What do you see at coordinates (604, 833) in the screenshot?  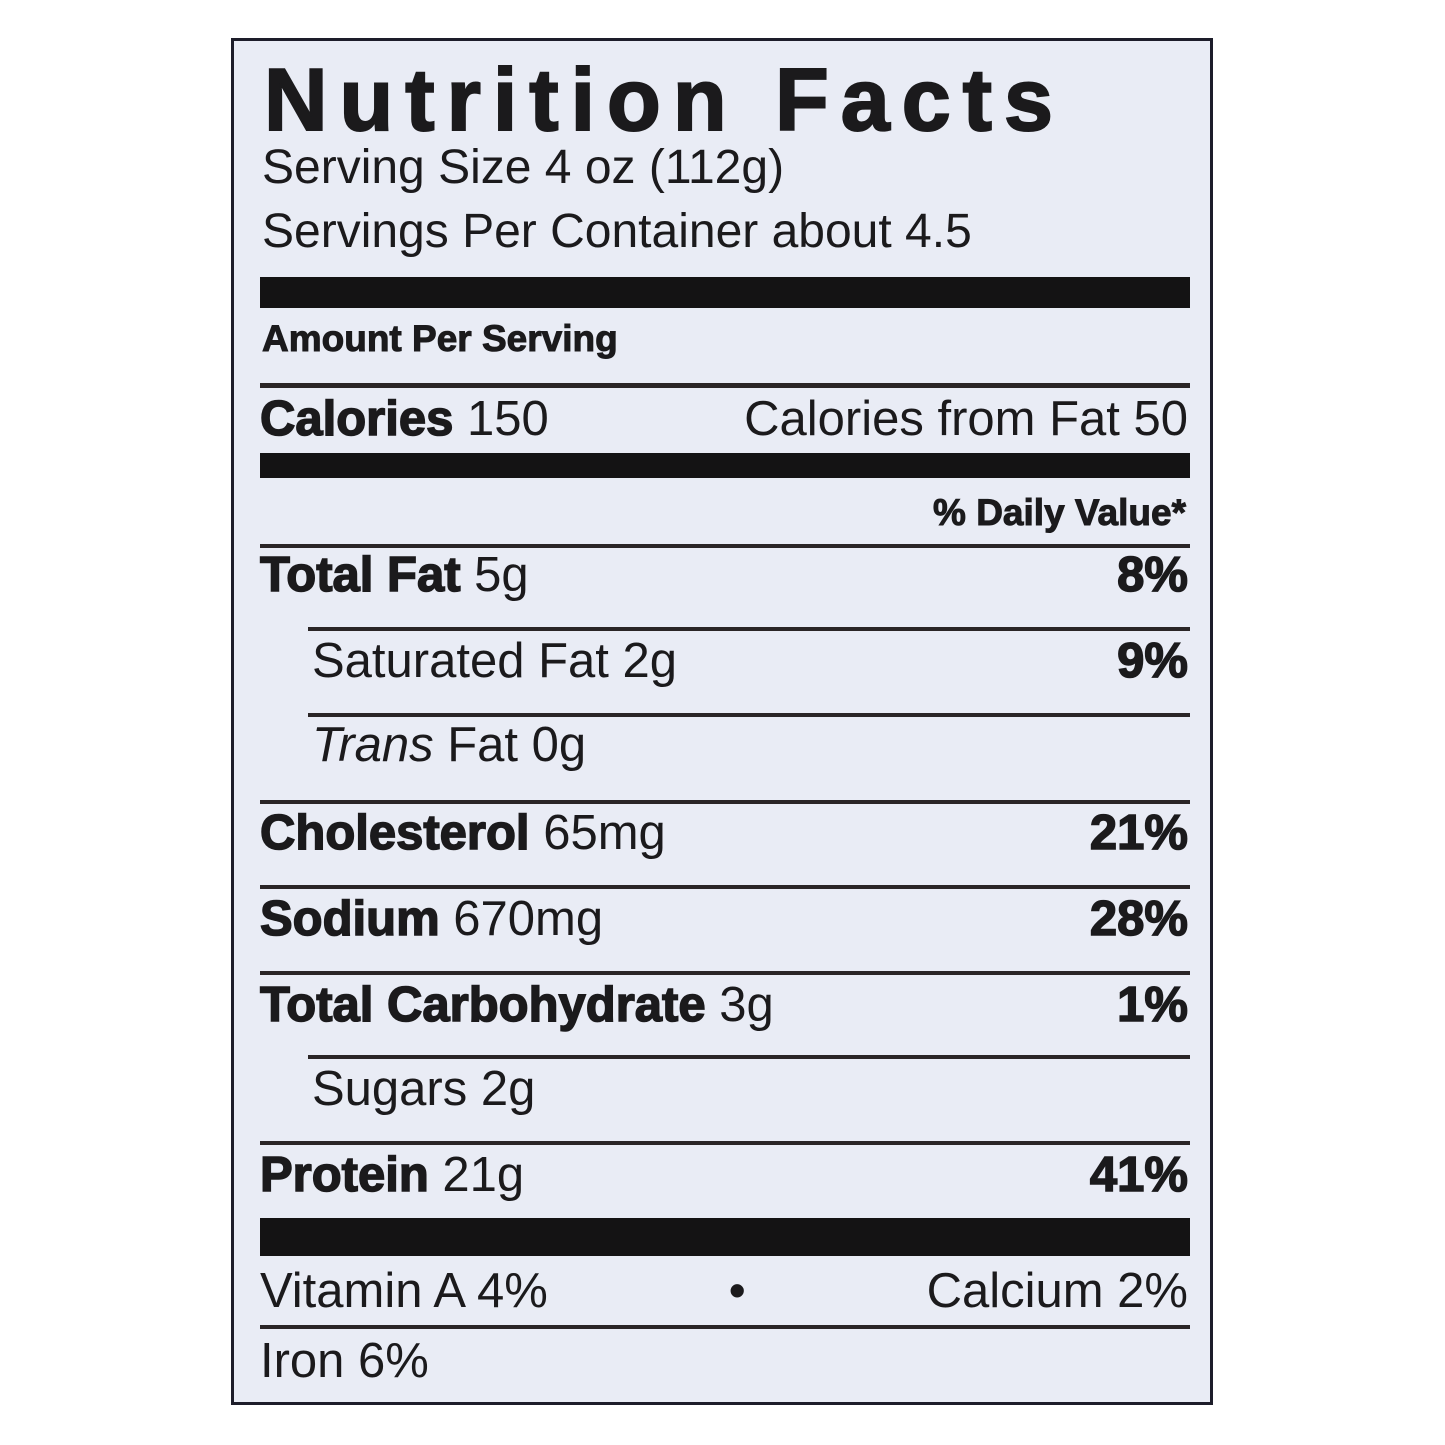 I see `nutrient-amount: 65mg` at bounding box center [604, 833].